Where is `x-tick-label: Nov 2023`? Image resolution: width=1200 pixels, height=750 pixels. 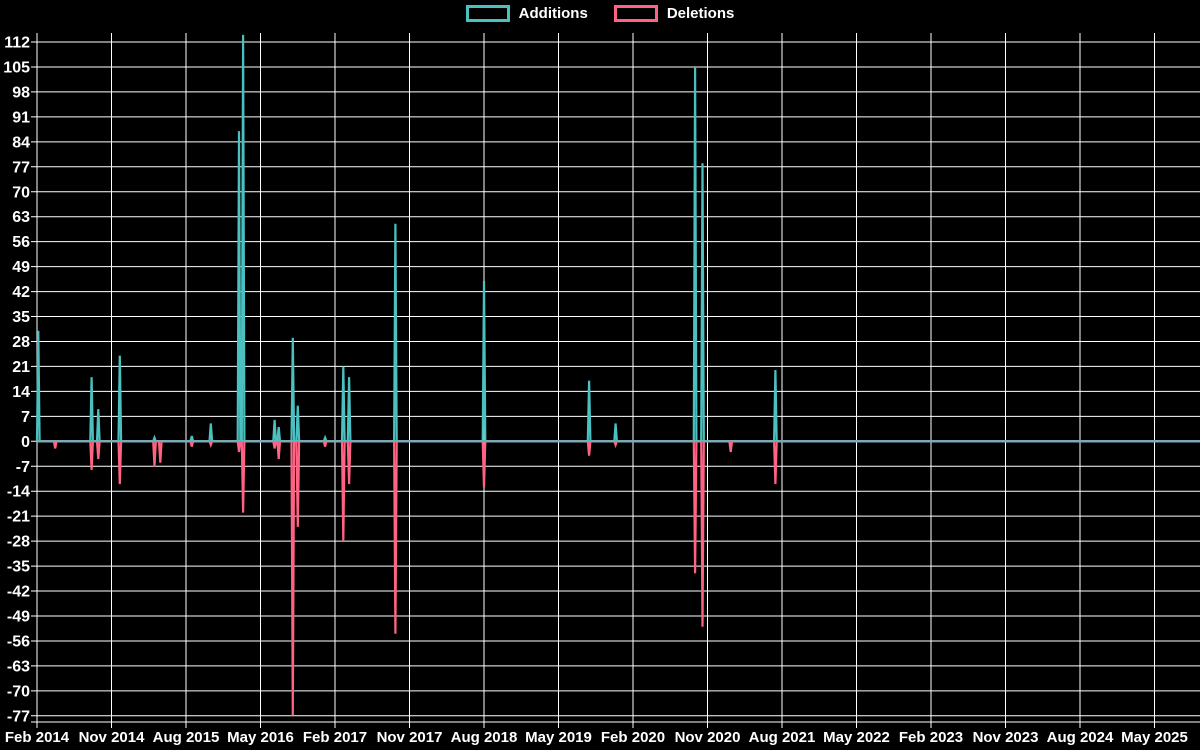 x-tick-label: Nov 2023 is located at coordinates (1006, 737).